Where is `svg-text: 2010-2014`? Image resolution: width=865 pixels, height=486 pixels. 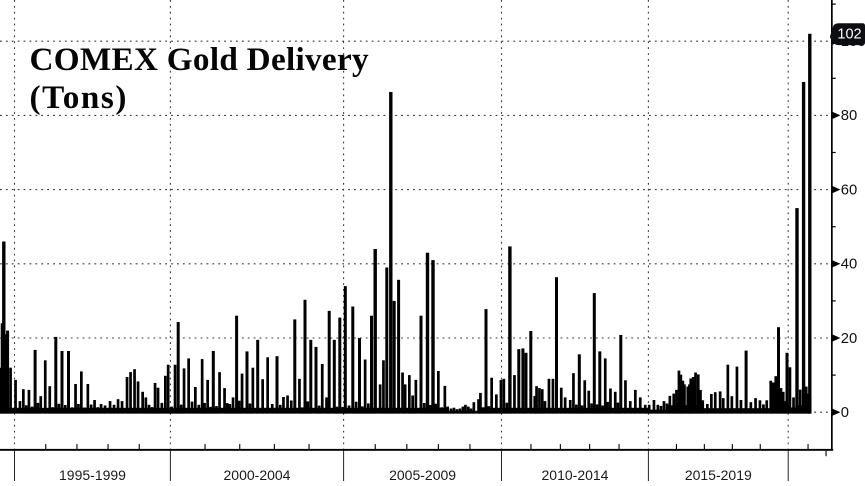
svg-text: 2010-2014 is located at coordinates (575, 474).